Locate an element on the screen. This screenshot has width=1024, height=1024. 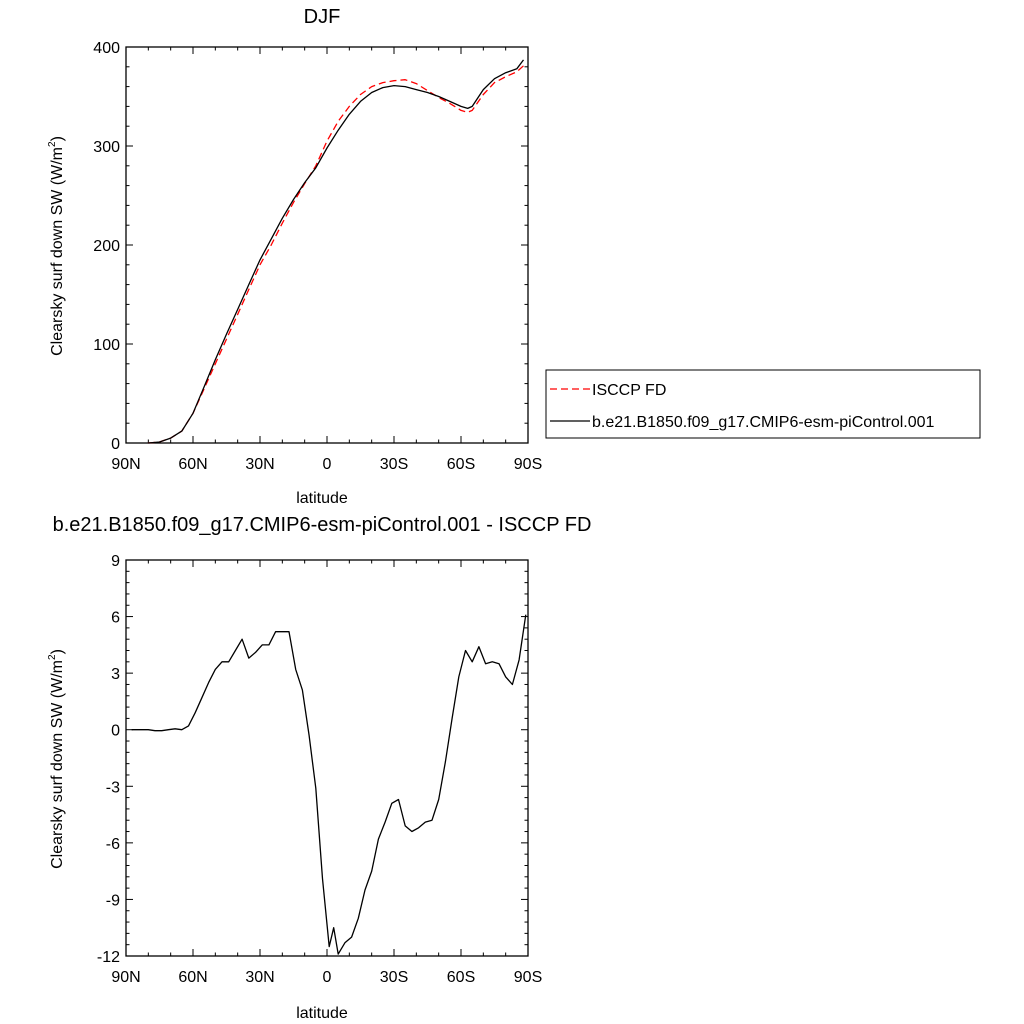
legend-box is located at coordinates (763, 404).